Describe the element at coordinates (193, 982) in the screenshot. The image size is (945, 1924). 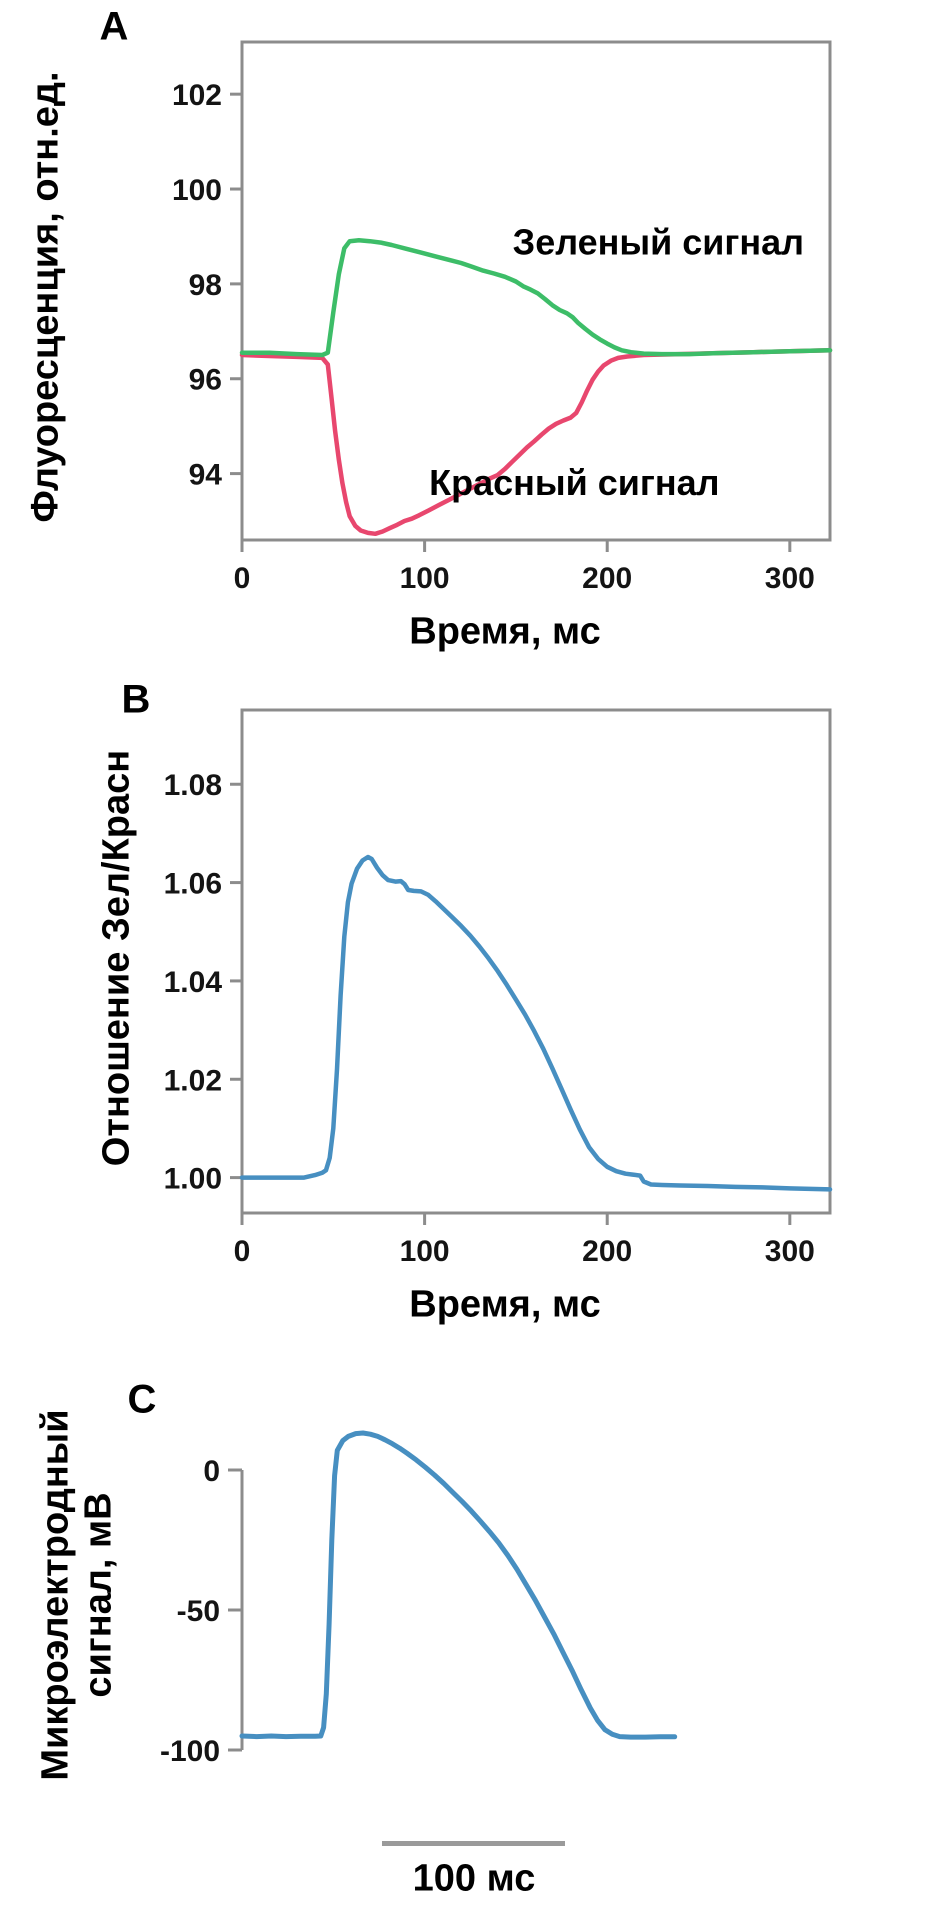
I see `y-tick-label: 1.04` at that location.